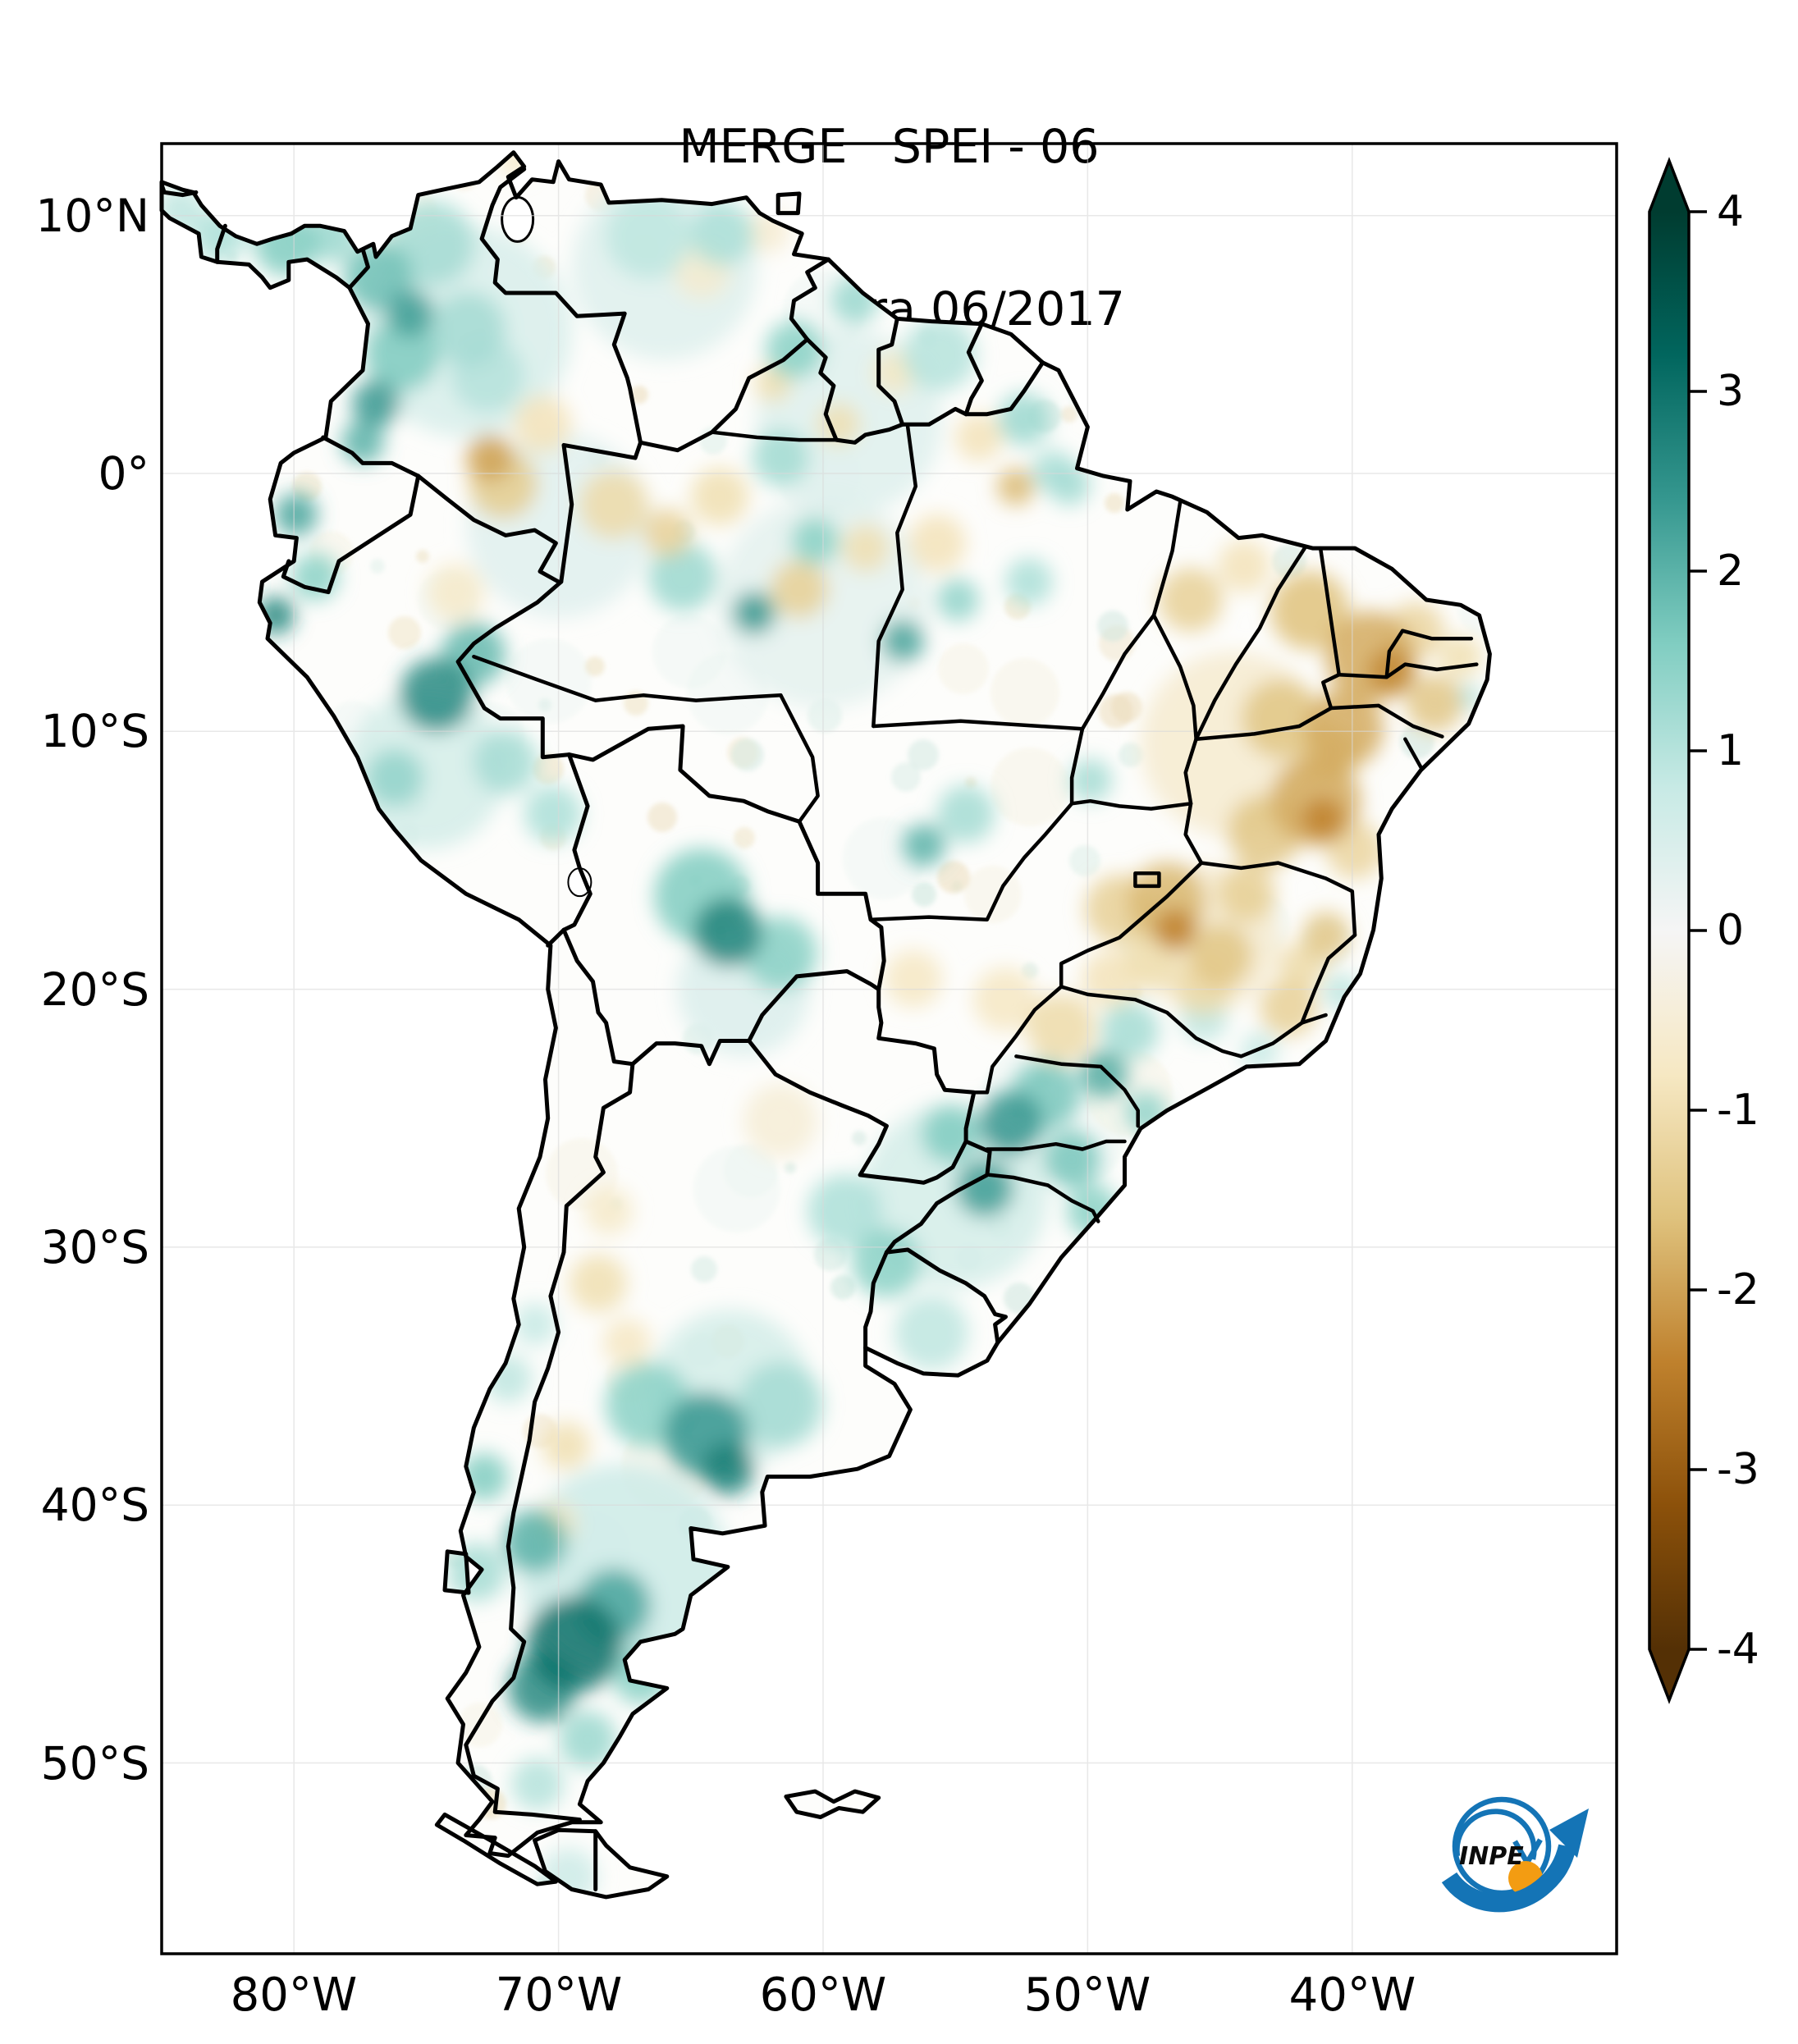  What do you see at coordinates (1352, 1996) in the screenshot?
I see `lon-tick-label: 40°W` at bounding box center [1352, 1996].